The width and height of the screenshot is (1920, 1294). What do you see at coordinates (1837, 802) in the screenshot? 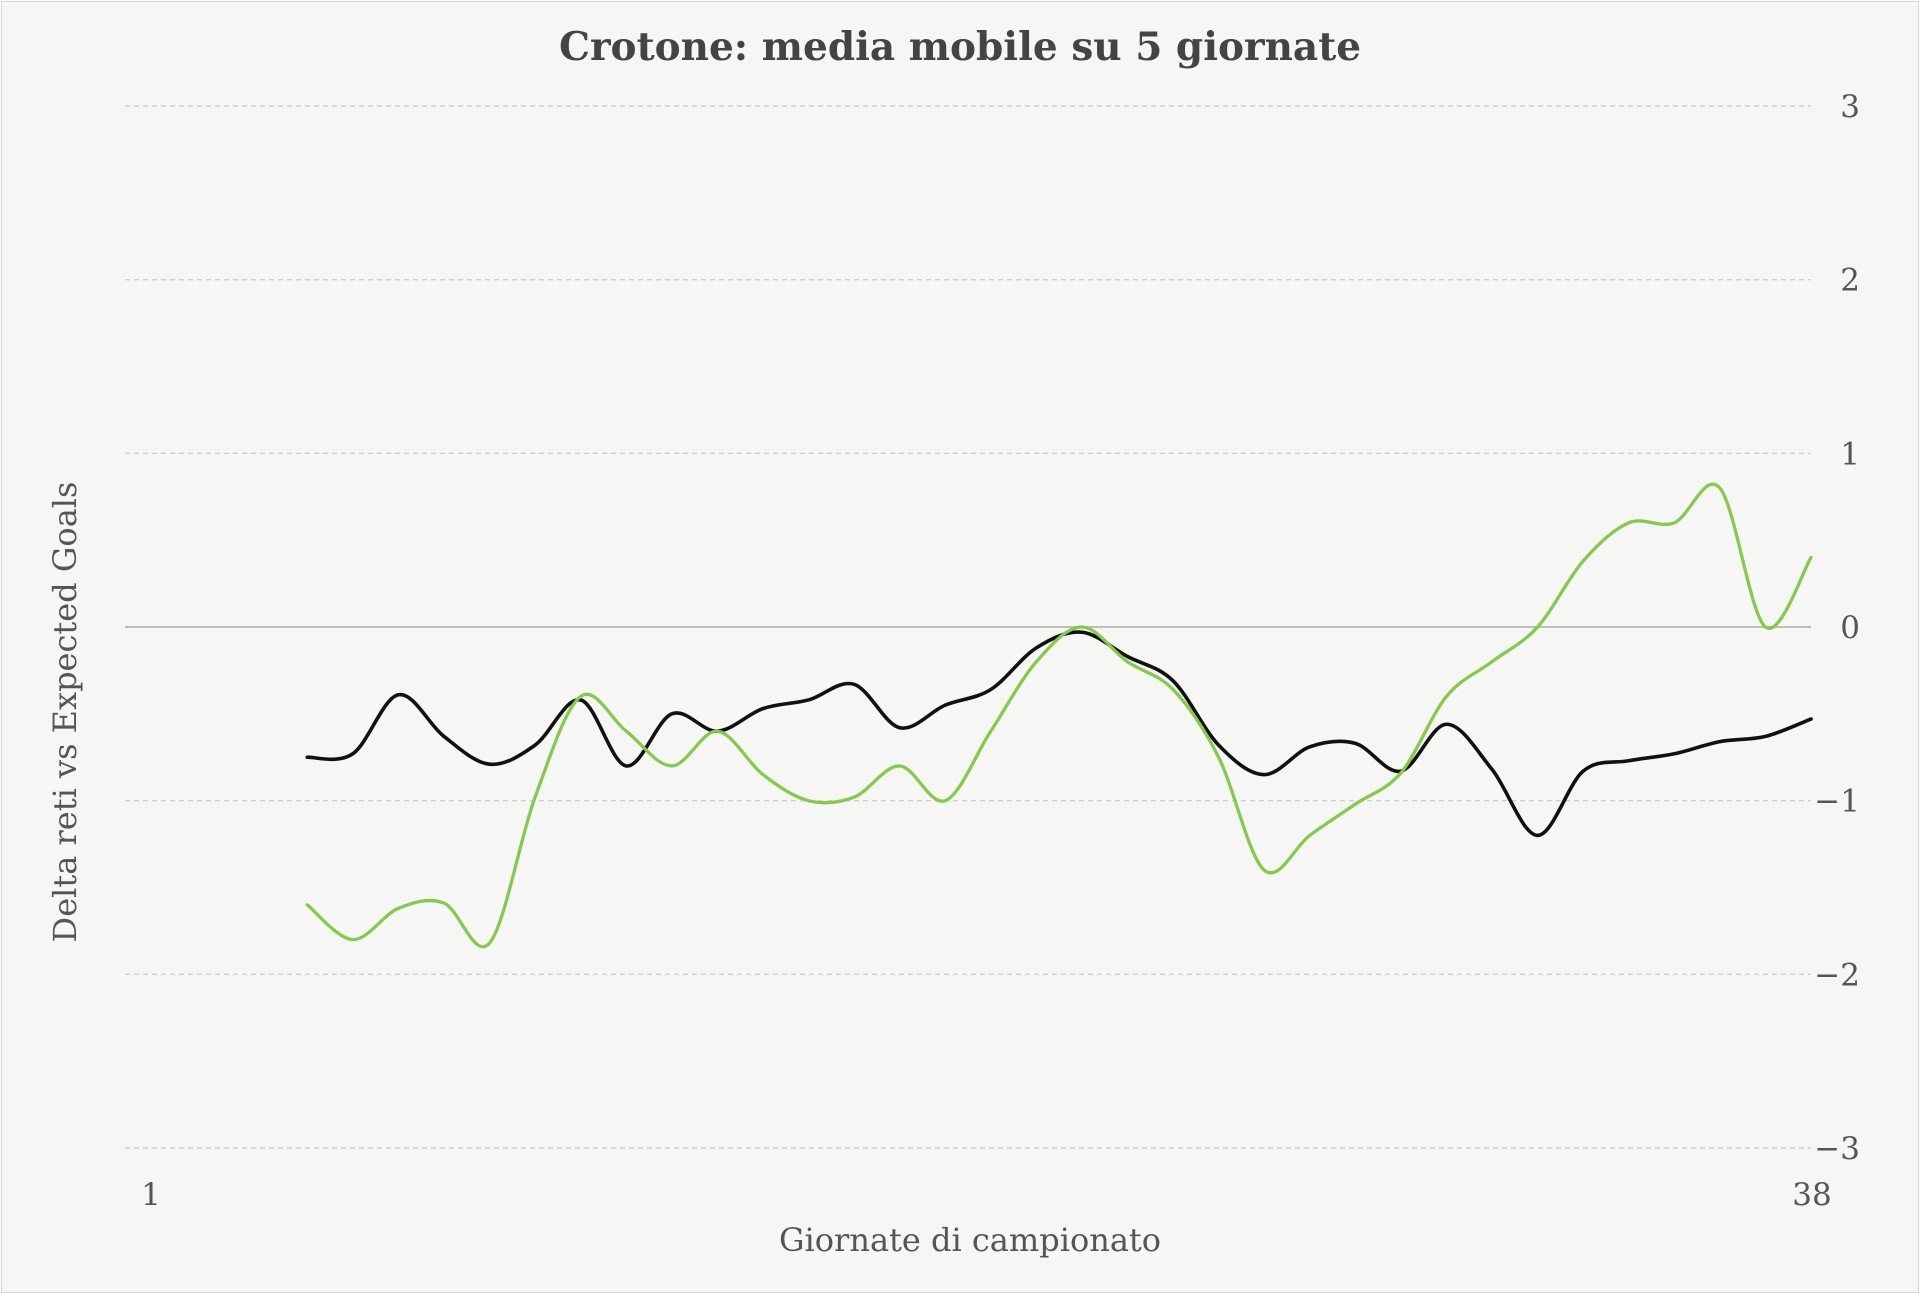
I see `y-tick-label: −1` at bounding box center [1837, 802].